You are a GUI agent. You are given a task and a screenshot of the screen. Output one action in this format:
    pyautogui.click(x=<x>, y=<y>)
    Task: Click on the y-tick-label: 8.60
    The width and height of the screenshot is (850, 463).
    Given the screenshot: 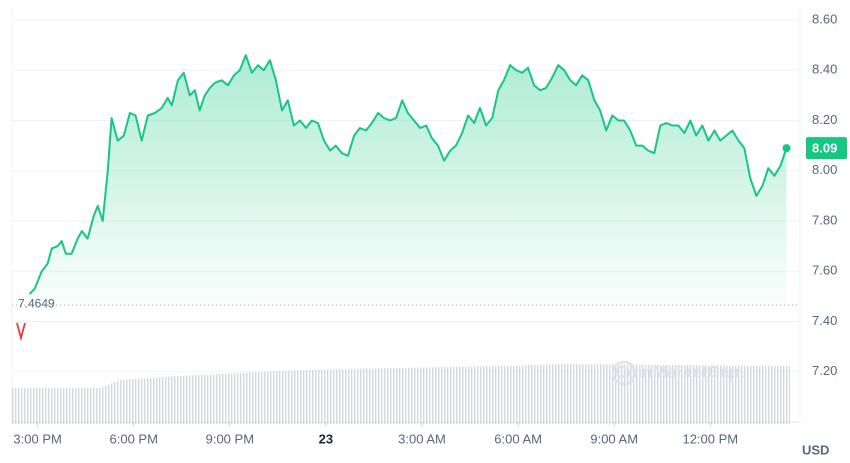 What is the action you would take?
    pyautogui.click(x=824, y=18)
    